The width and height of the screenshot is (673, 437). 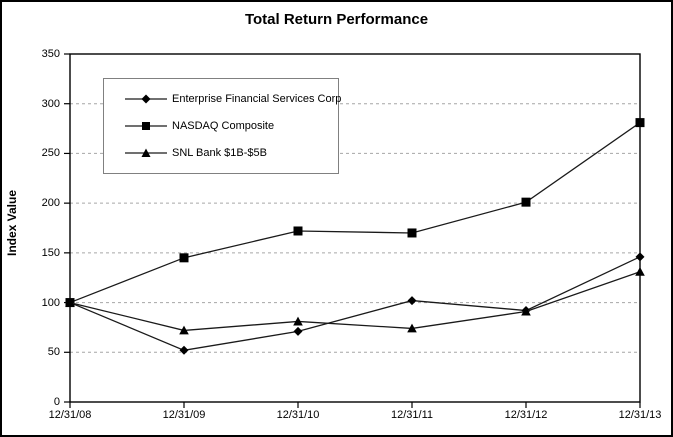 I want to click on legend-label: SNL Bank $1B-$5B, so click(x=219, y=153).